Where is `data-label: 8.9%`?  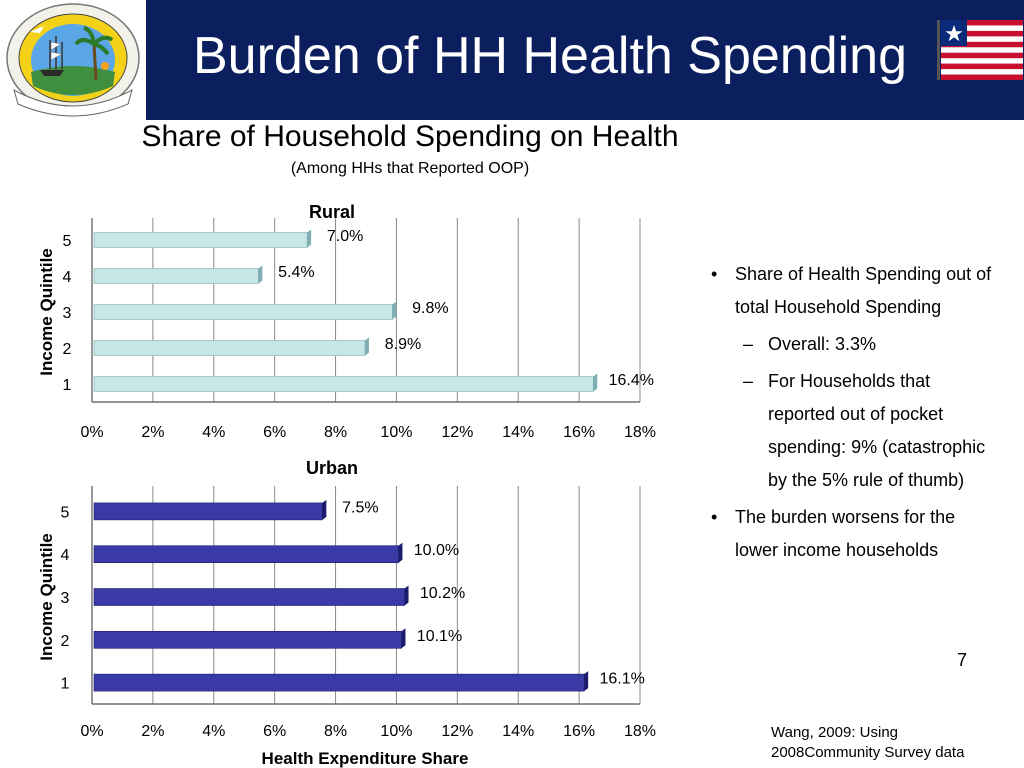
data-label: 8.9% is located at coordinates (403, 344).